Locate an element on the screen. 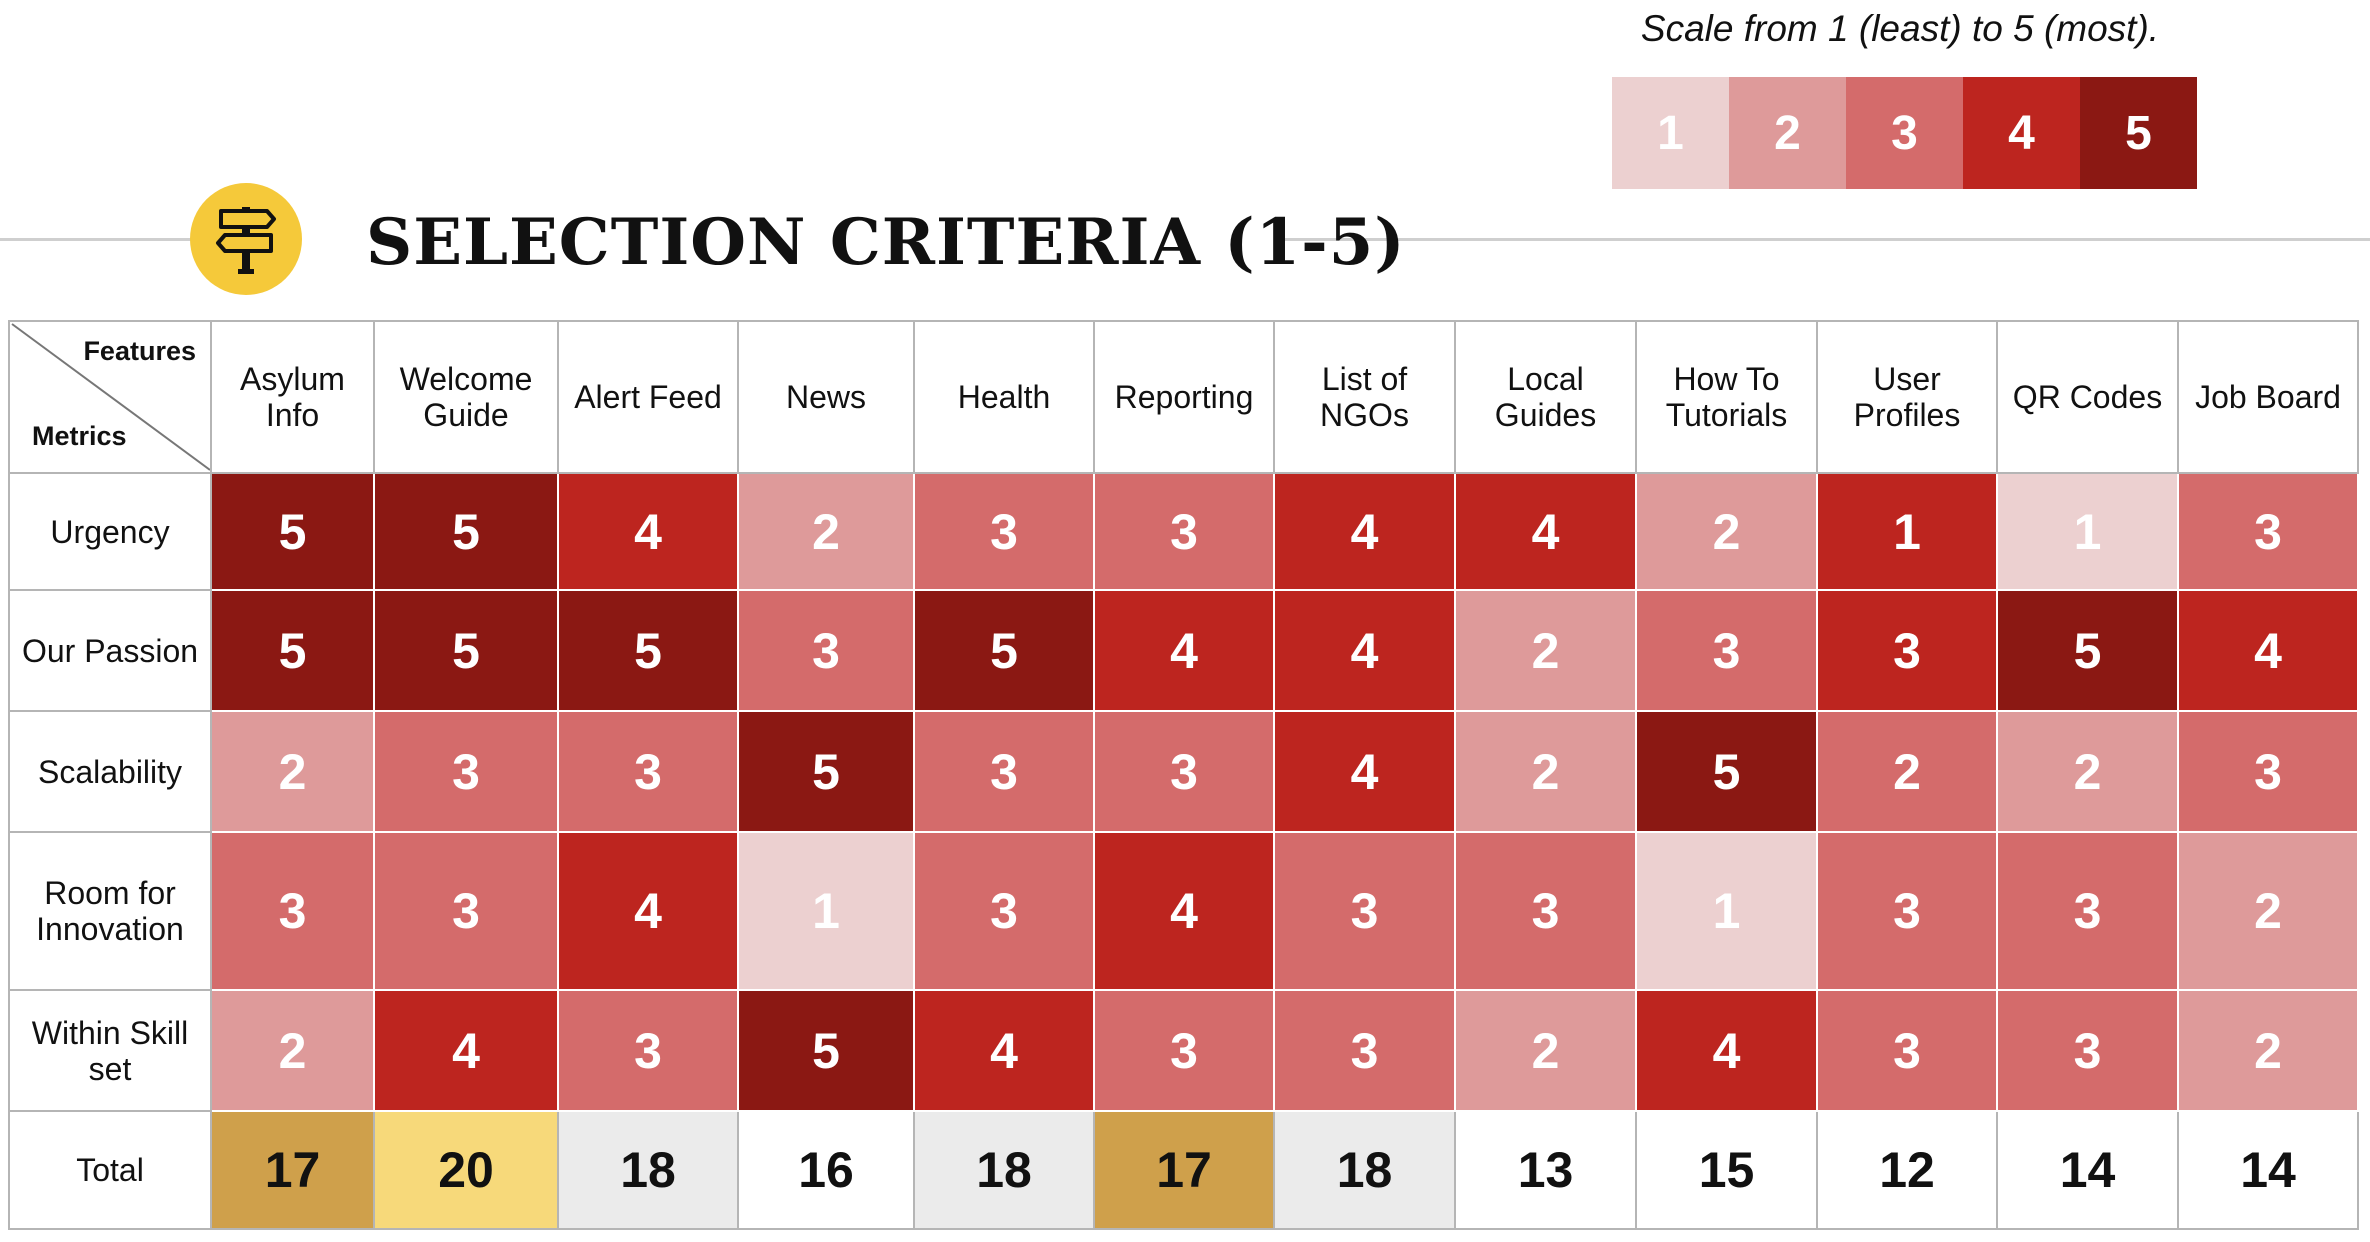 The image size is (2370, 1242). metric-row: Within Skill set 2 4 3 5 4 3 3 2 4 3 3 2 is located at coordinates (1183, 1050).